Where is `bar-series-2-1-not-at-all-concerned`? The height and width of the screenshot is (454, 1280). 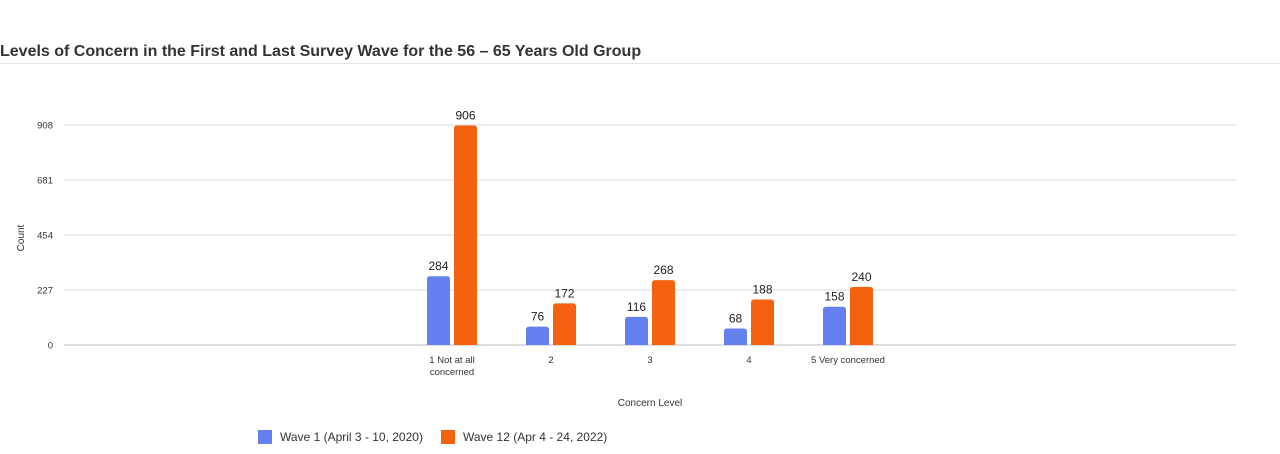
bar-series-2-1-not-at-all-concerned is located at coordinates (465, 235).